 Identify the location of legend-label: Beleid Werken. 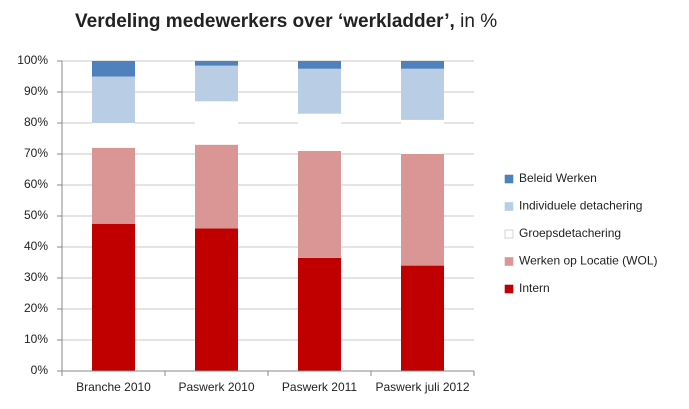
(558, 178).